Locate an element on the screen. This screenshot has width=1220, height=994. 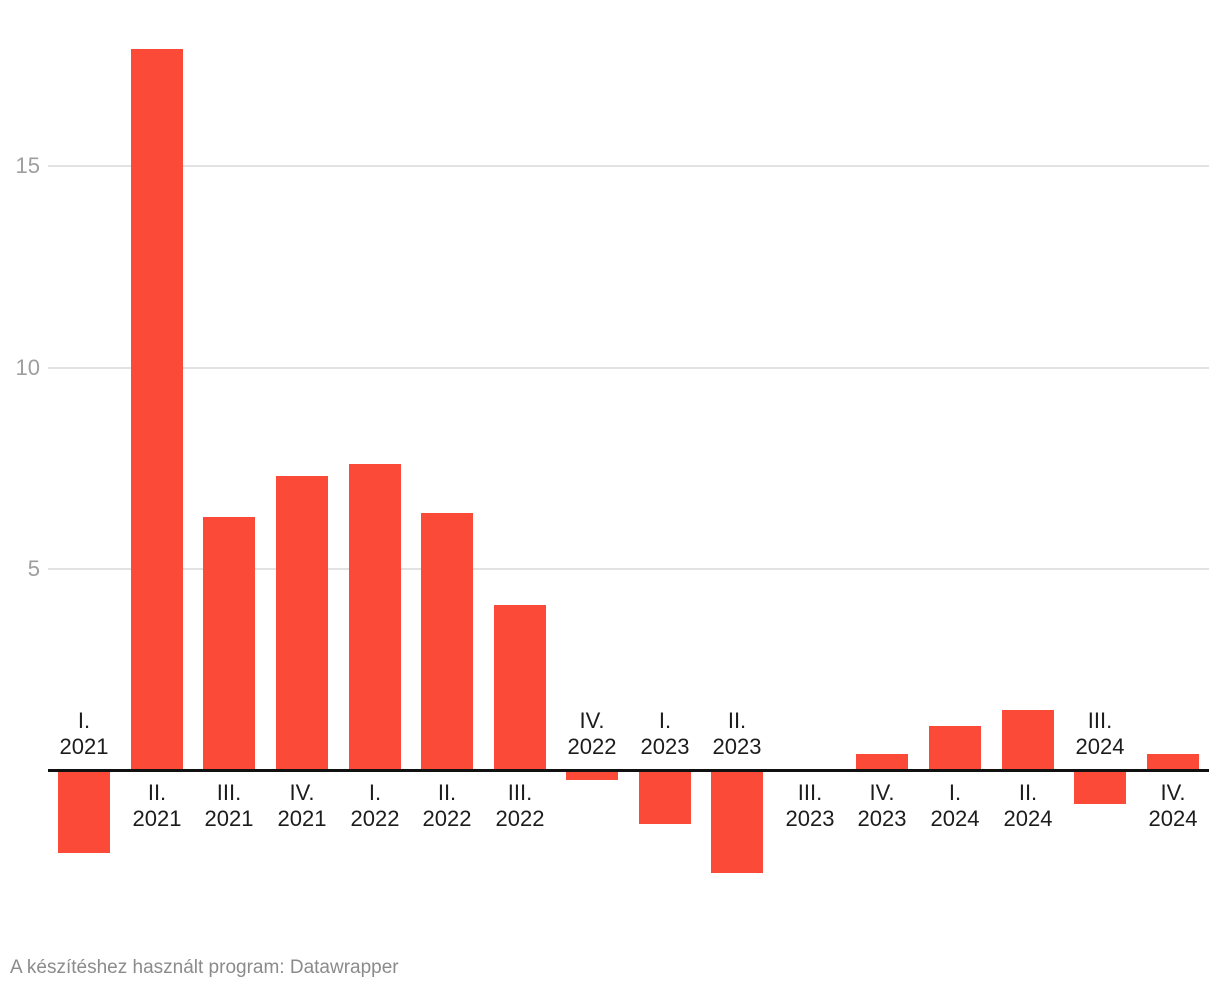
y-tick-label: 5 is located at coordinates (33, 568).